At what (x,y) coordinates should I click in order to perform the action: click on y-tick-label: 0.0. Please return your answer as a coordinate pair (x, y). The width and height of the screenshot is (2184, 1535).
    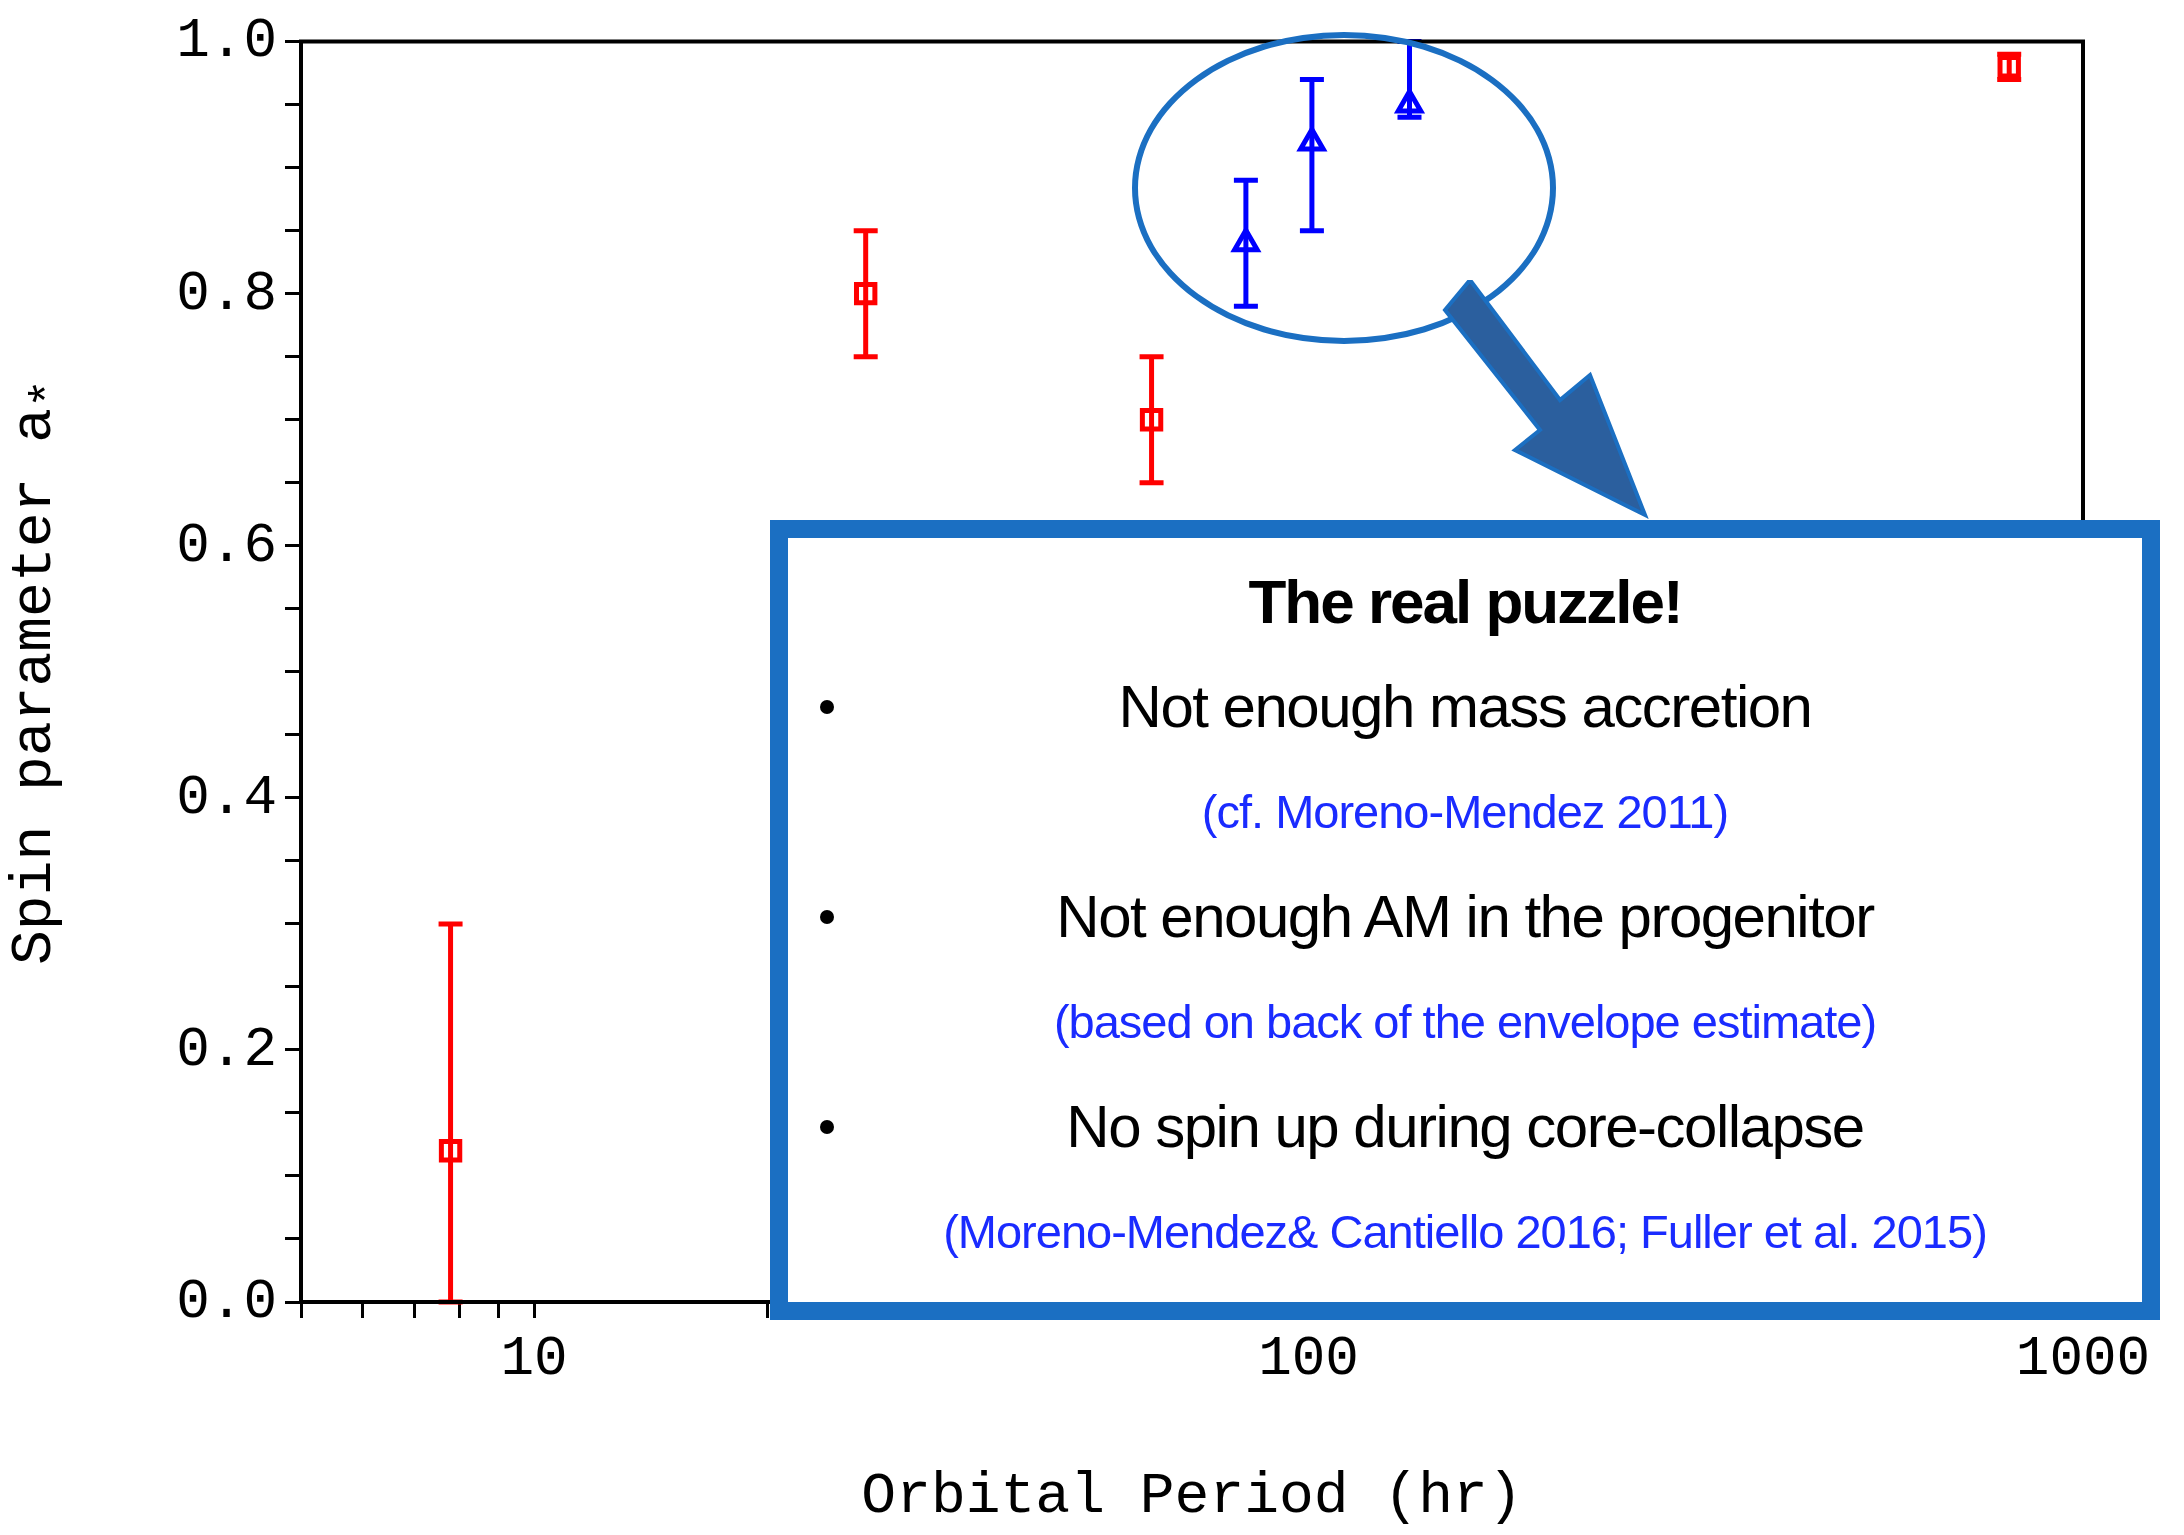
    Looking at the image, I should click on (226, 1301).